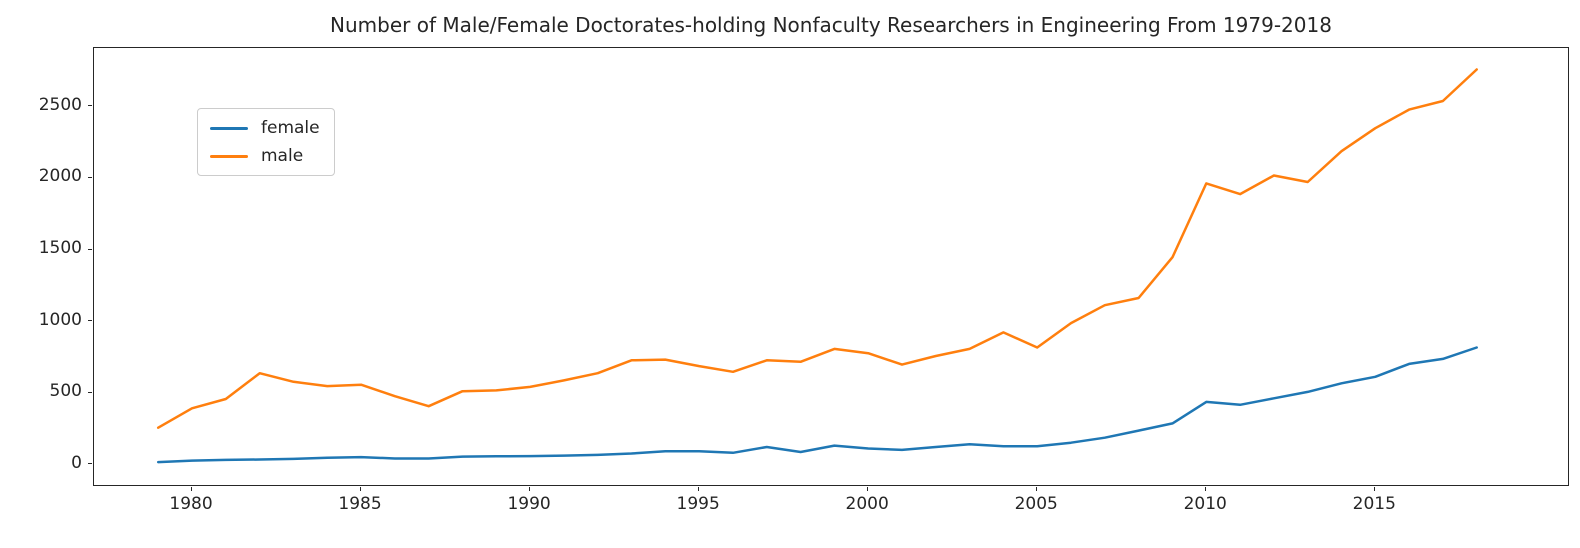 This screenshot has width=1580, height=548. I want to click on x-tick-label: 2005, so click(1036, 504).